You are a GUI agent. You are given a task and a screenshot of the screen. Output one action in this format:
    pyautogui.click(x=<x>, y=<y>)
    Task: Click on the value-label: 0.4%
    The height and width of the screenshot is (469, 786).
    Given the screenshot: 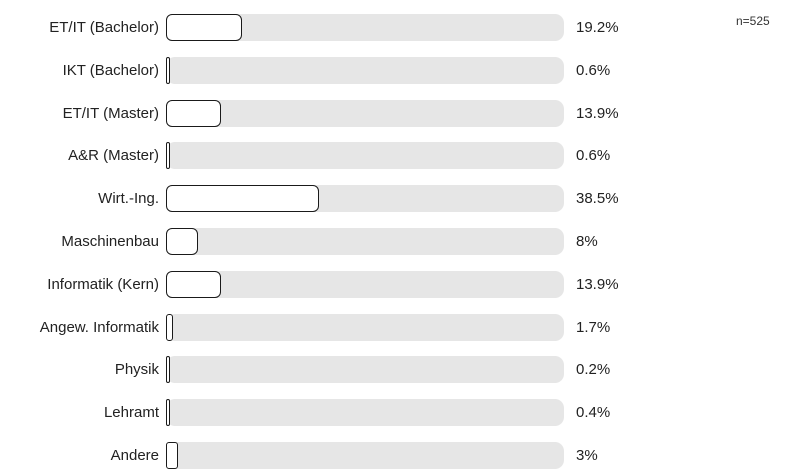 What is the action you would take?
    pyautogui.click(x=593, y=412)
    